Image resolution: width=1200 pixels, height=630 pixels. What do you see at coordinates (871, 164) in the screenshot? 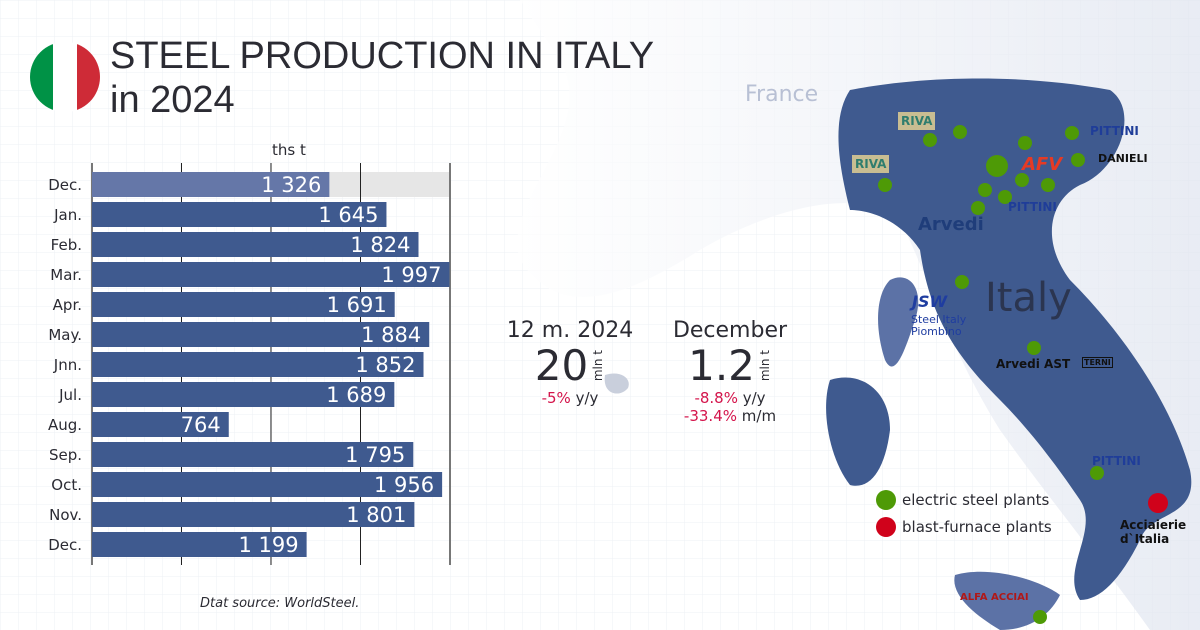
I see `logo-riva-2: RIVA` at bounding box center [871, 164].